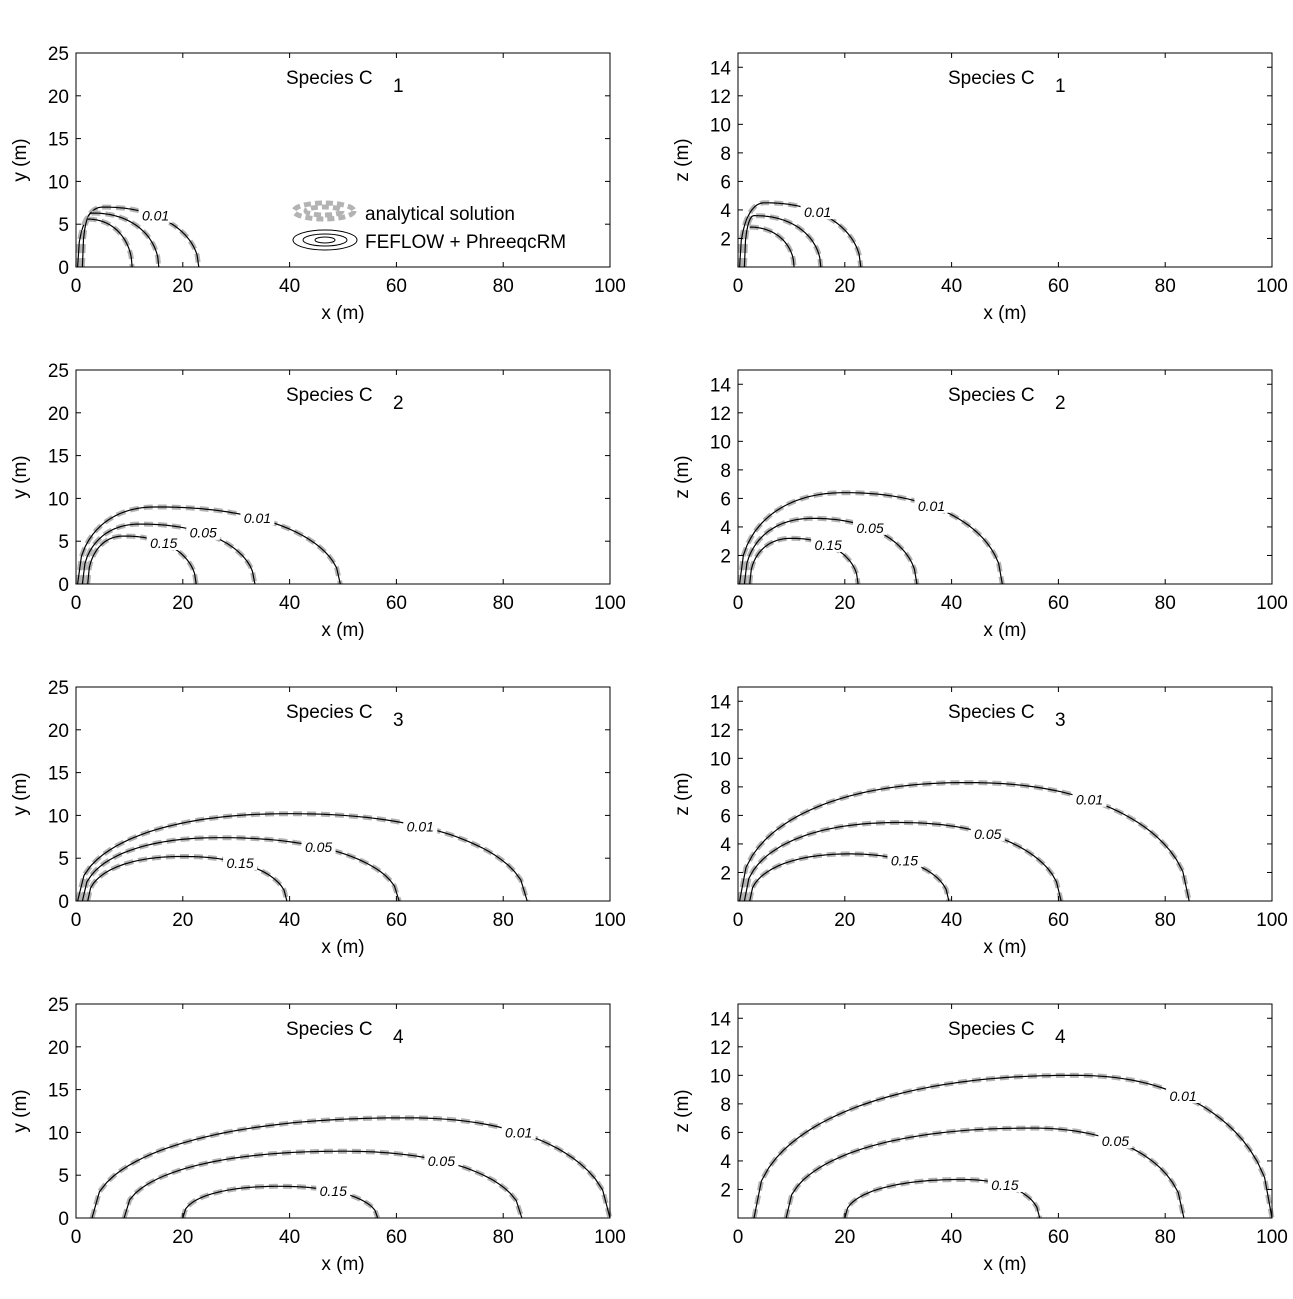 The height and width of the screenshot is (1299, 1293). Describe the element at coordinates (63, 1176) in the screenshot. I see `y-tick-label: 5` at that location.